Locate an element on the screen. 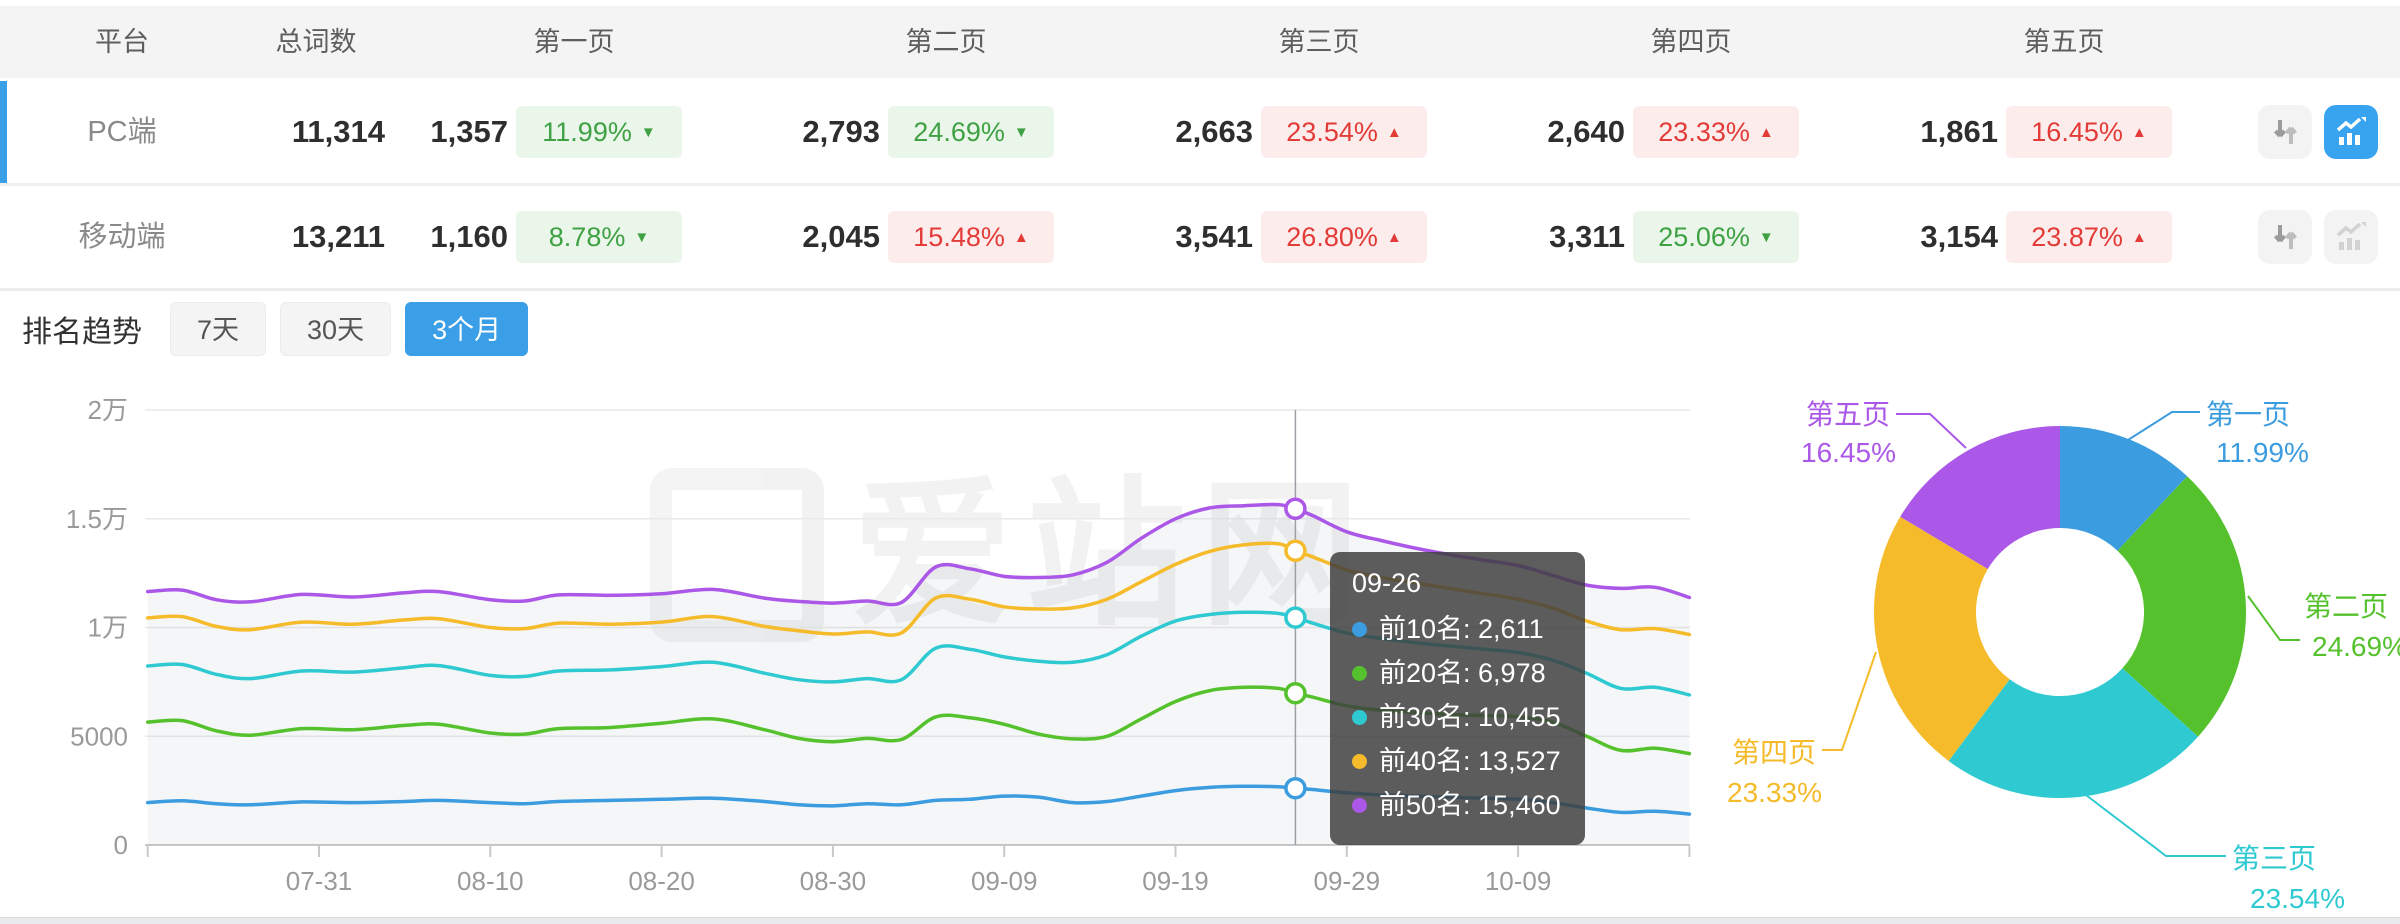  page3-change-pct: 23.54% is located at coordinates (1332, 131).